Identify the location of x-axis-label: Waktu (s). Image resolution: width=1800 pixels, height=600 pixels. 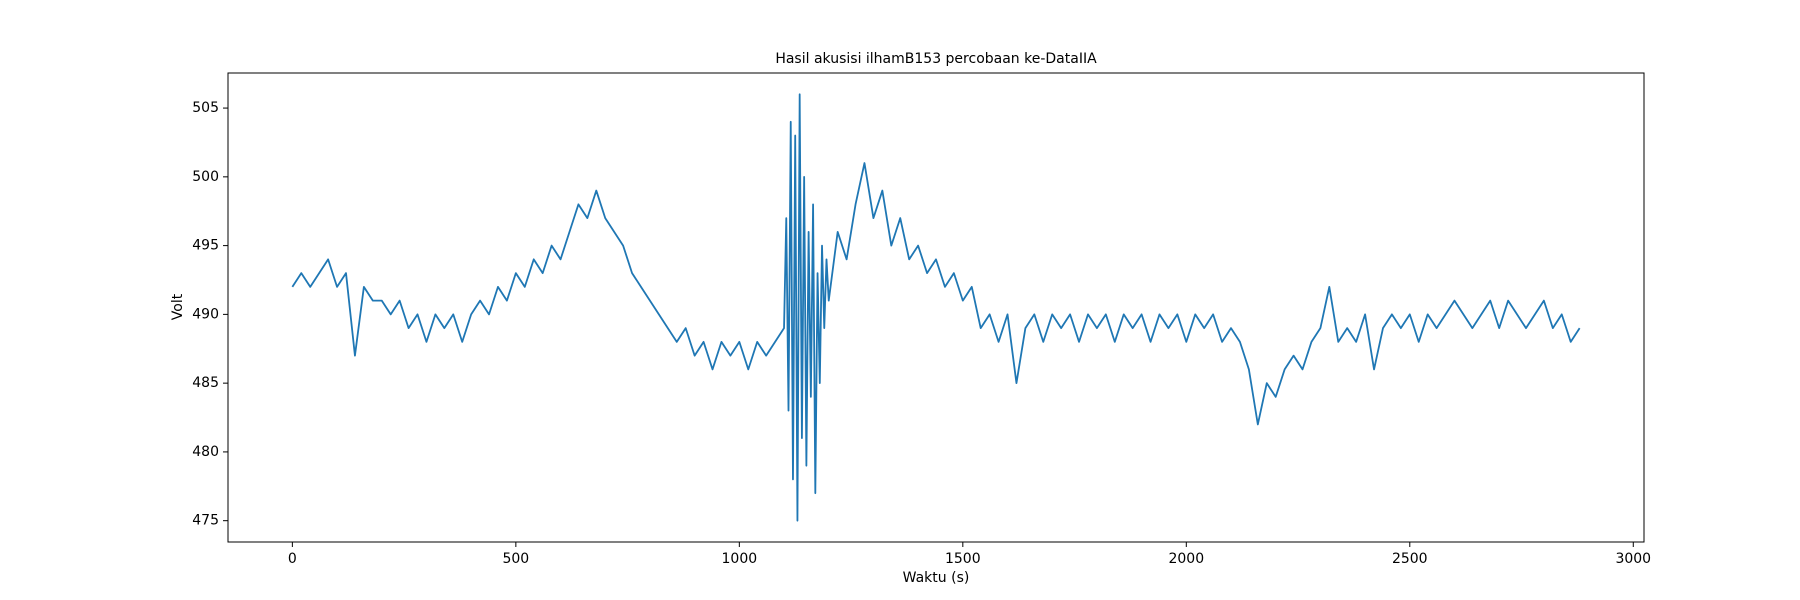
(936, 578).